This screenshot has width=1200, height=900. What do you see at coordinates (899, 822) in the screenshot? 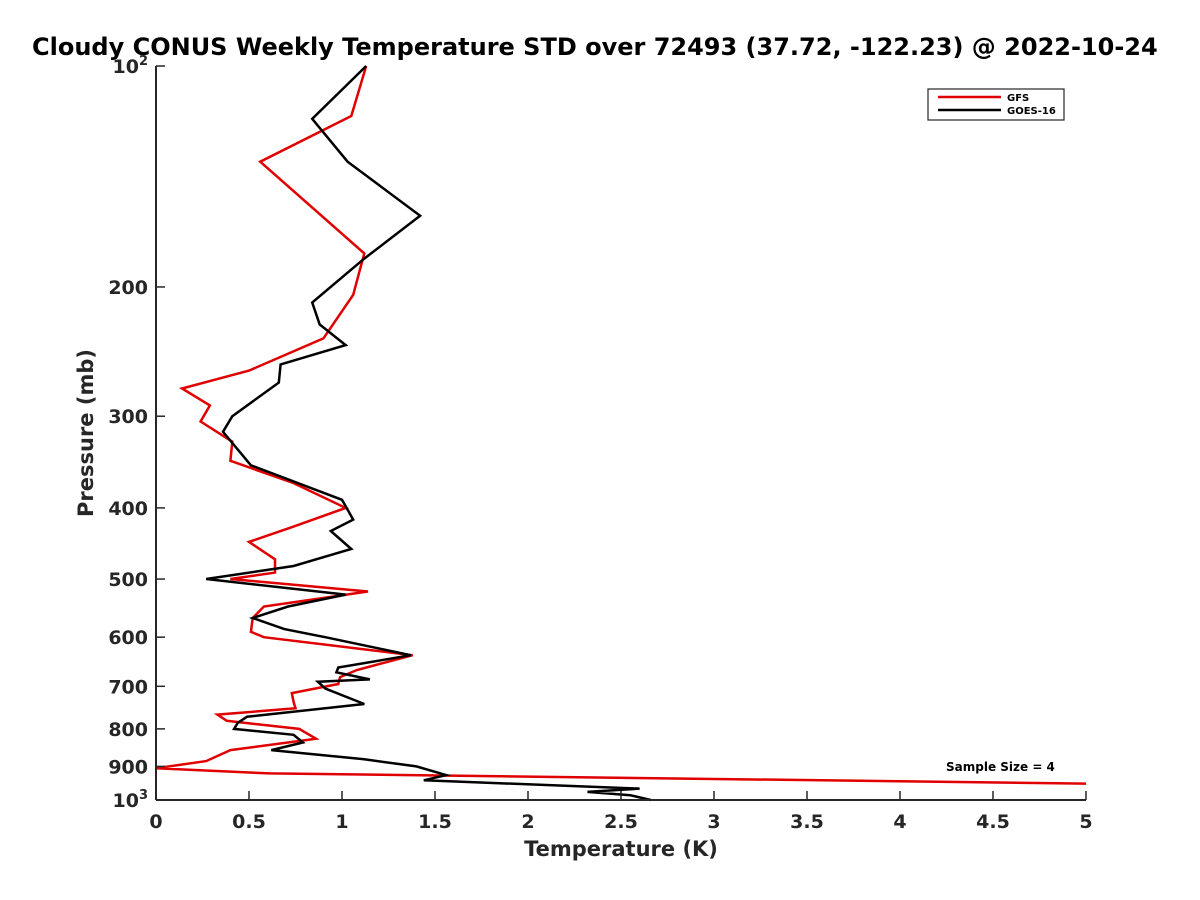
I see `x-tick-label: 4` at bounding box center [899, 822].